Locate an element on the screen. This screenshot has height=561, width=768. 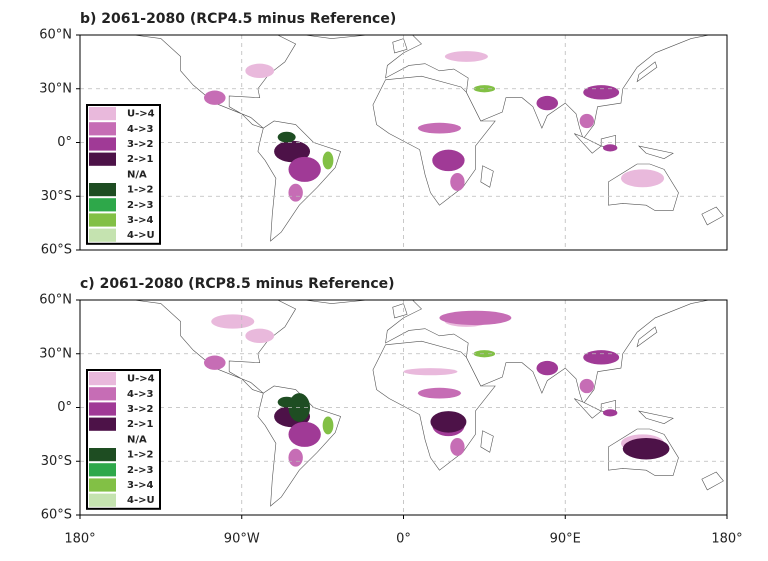
panel-title: b) 2061-2080 (RCP4.5 minus Reference) is located at coordinates (238, 19).